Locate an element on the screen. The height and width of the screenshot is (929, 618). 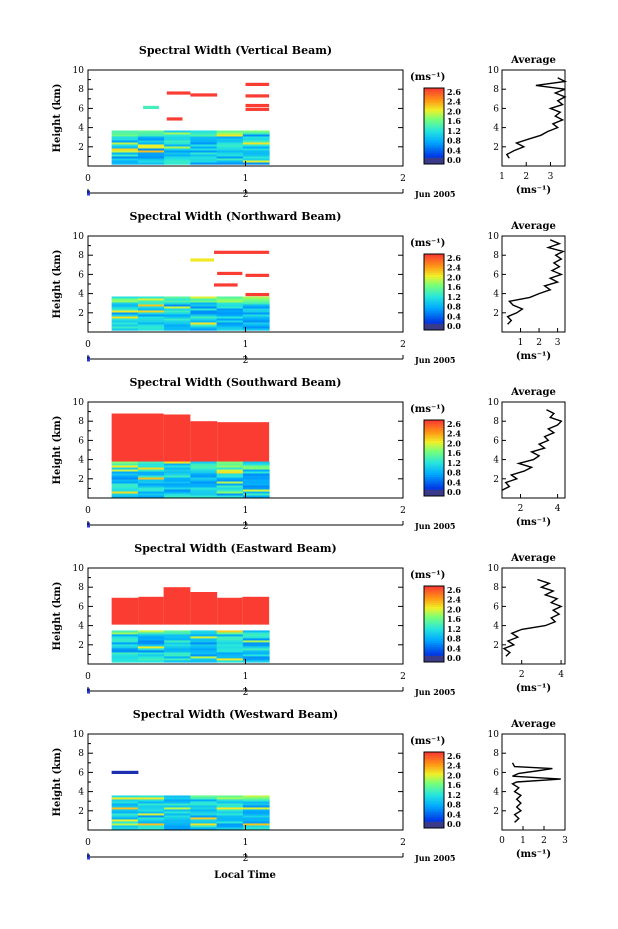
y-tick-label: 4 is located at coordinates (81, 461).